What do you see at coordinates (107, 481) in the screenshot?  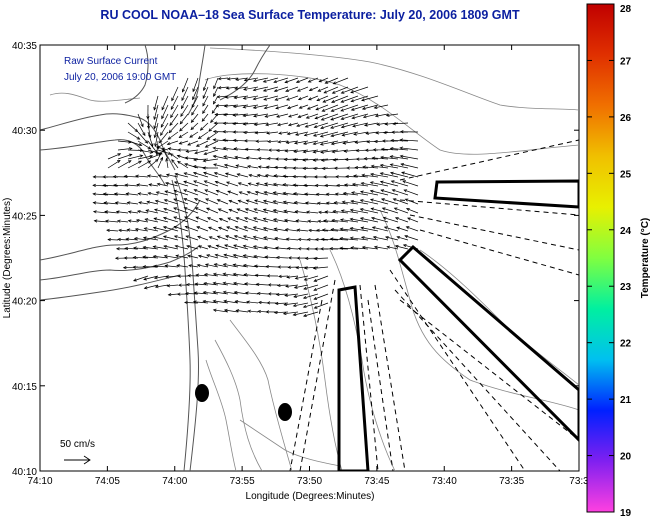 I see `x-tick-label: 74:05` at bounding box center [107, 481].